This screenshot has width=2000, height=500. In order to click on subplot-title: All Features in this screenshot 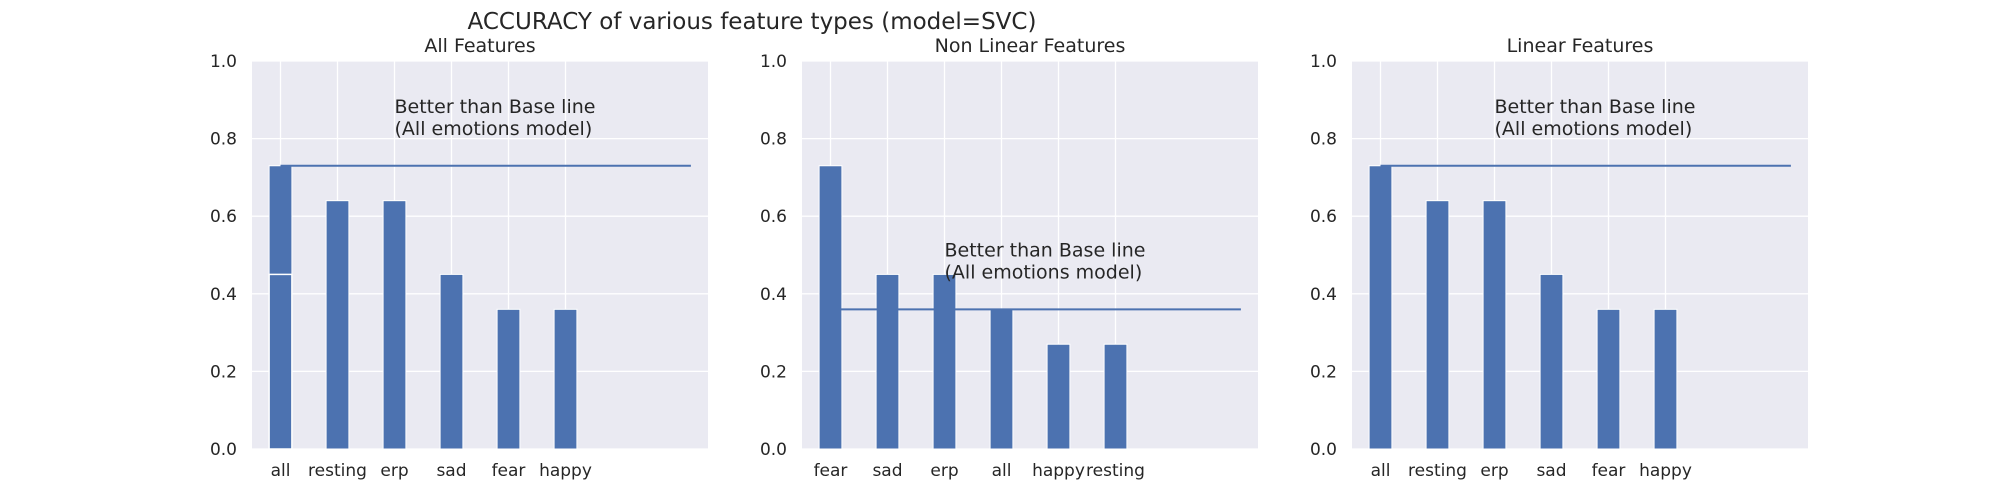, I will do `click(479, 46)`.